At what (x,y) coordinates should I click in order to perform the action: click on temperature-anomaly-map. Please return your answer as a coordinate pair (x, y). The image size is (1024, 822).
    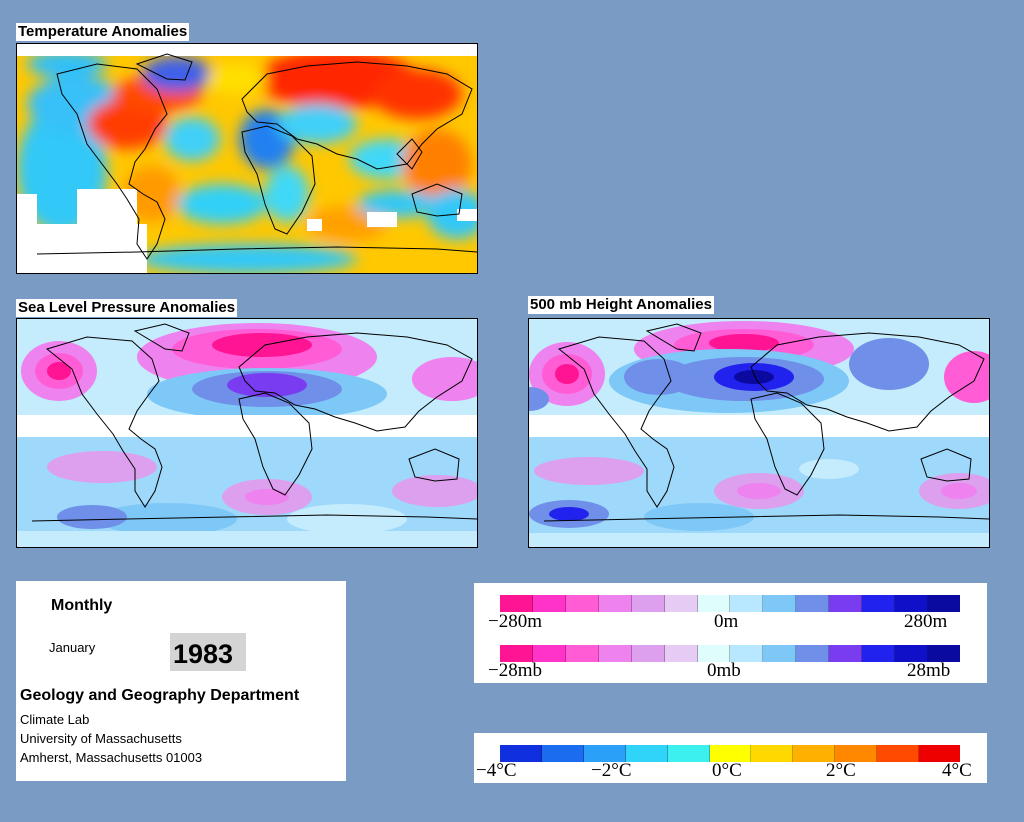
    Looking at the image, I should click on (247, 158).